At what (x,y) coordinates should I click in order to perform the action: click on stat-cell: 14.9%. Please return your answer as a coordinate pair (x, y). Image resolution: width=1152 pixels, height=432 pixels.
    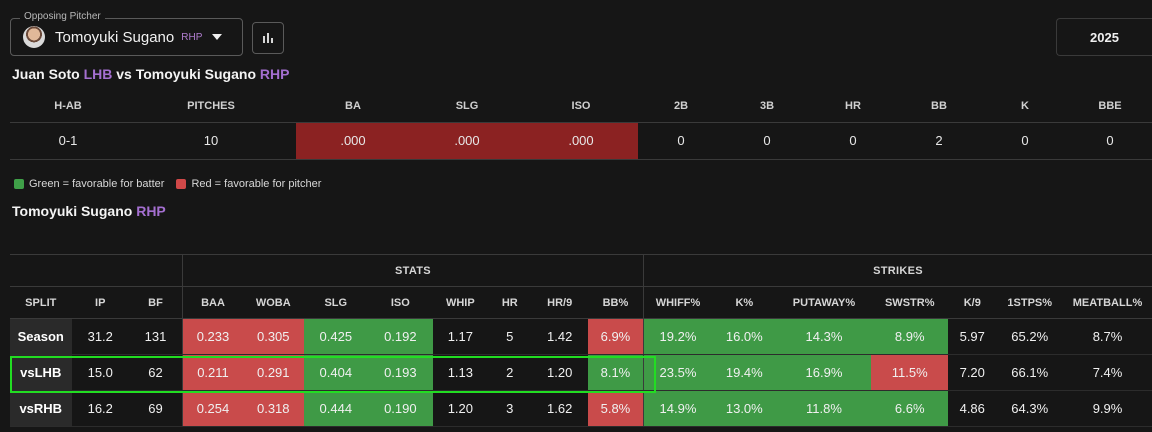
    Looking at the image, I should click on (677, 408).